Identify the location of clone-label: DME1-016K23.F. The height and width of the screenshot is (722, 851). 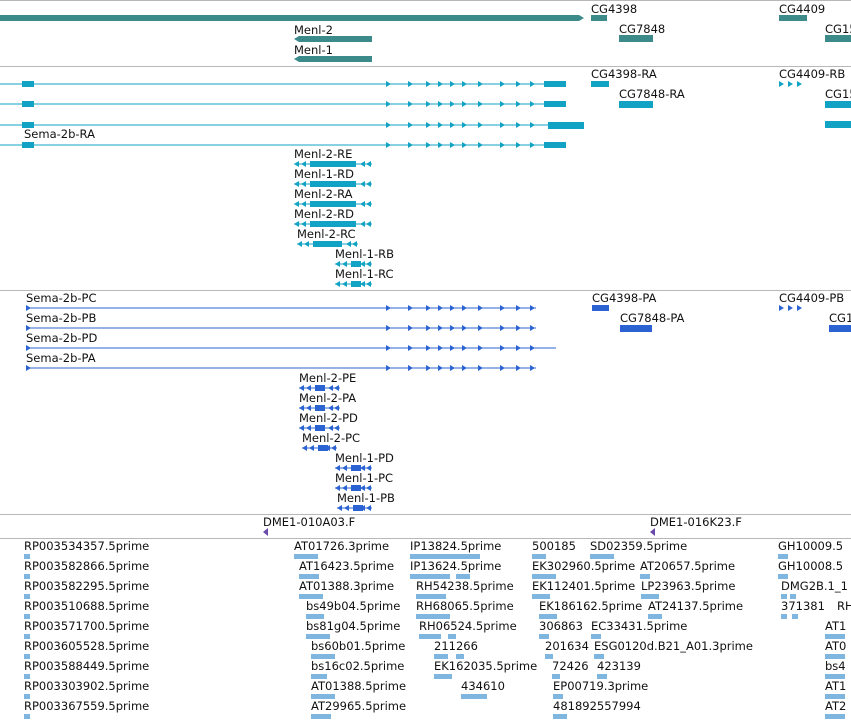
(696, 522).